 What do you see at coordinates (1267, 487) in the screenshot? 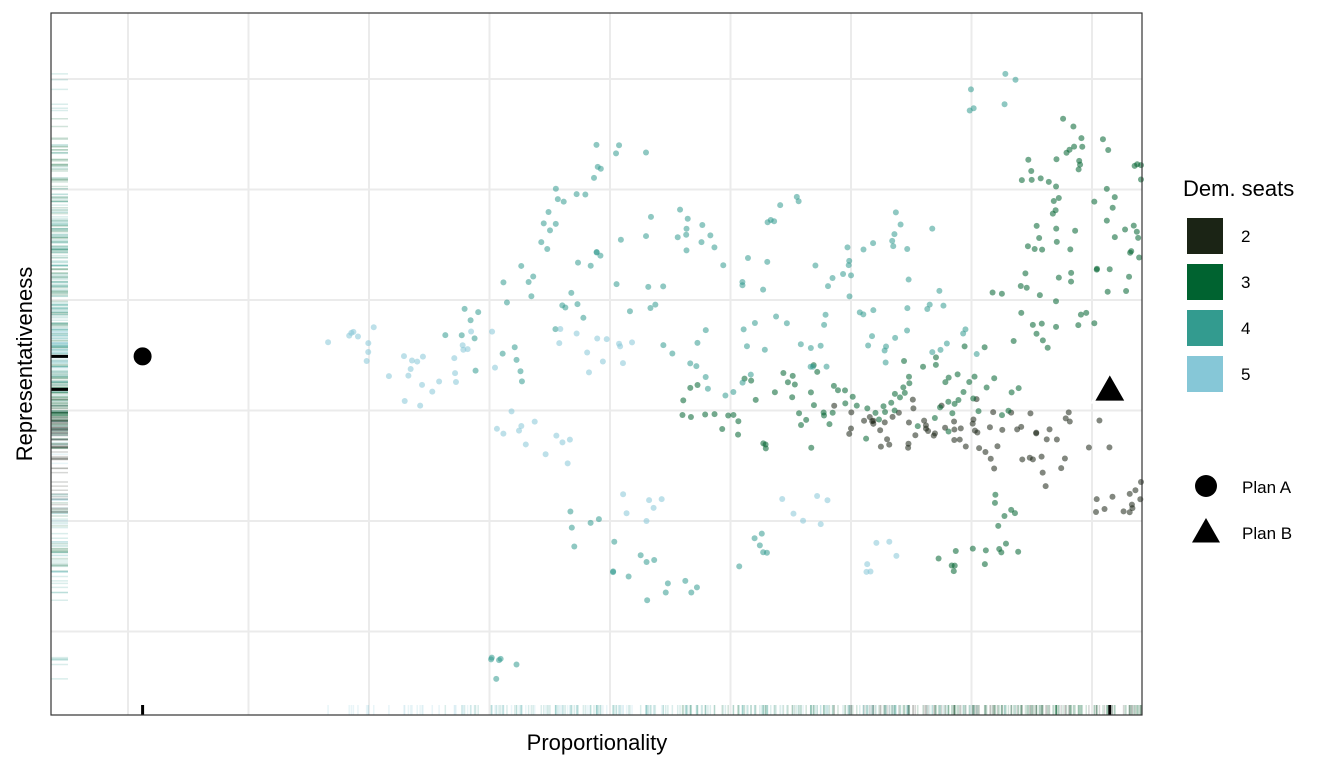
I see `shape-legend-label: Plan A` at bounding box center [1267, 487].